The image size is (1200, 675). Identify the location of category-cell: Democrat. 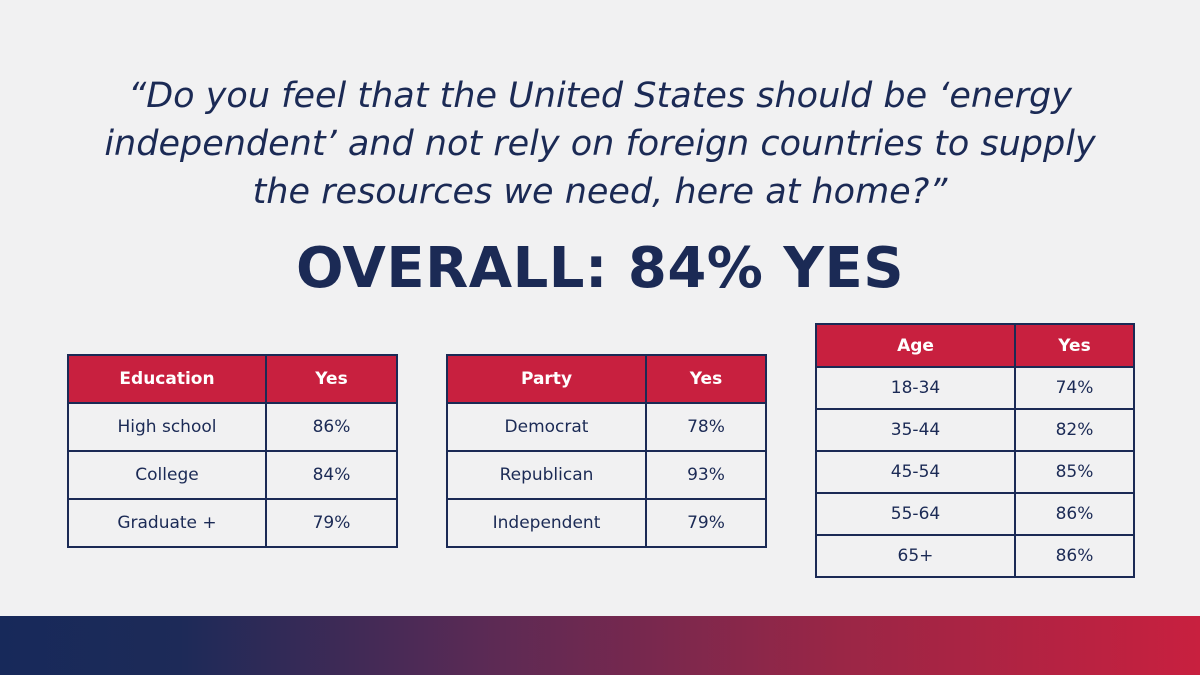
(546, 427).